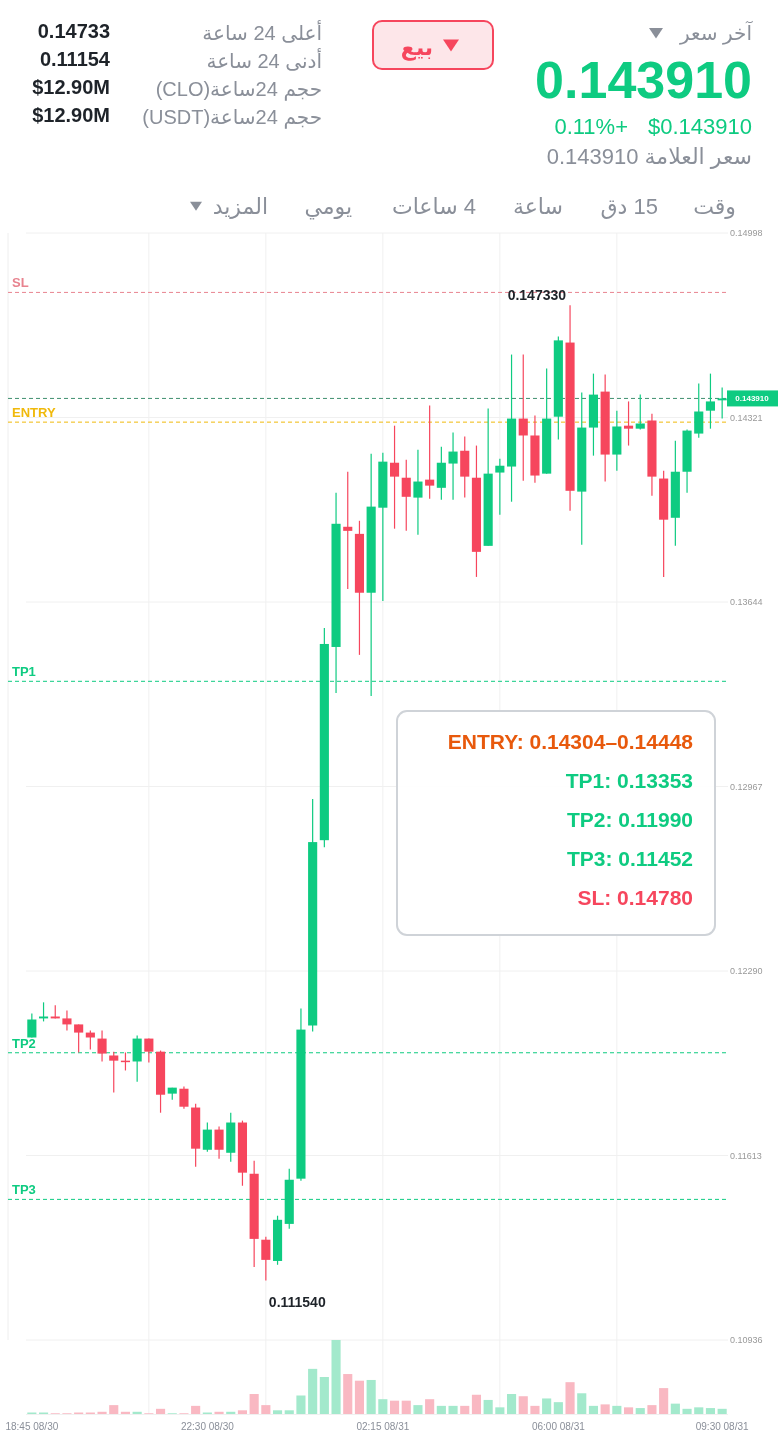 The image size is (780, 1432). Describe the element at coordinates (591, 126) in the screenshot. I see `text: 0.11%+` at that location.